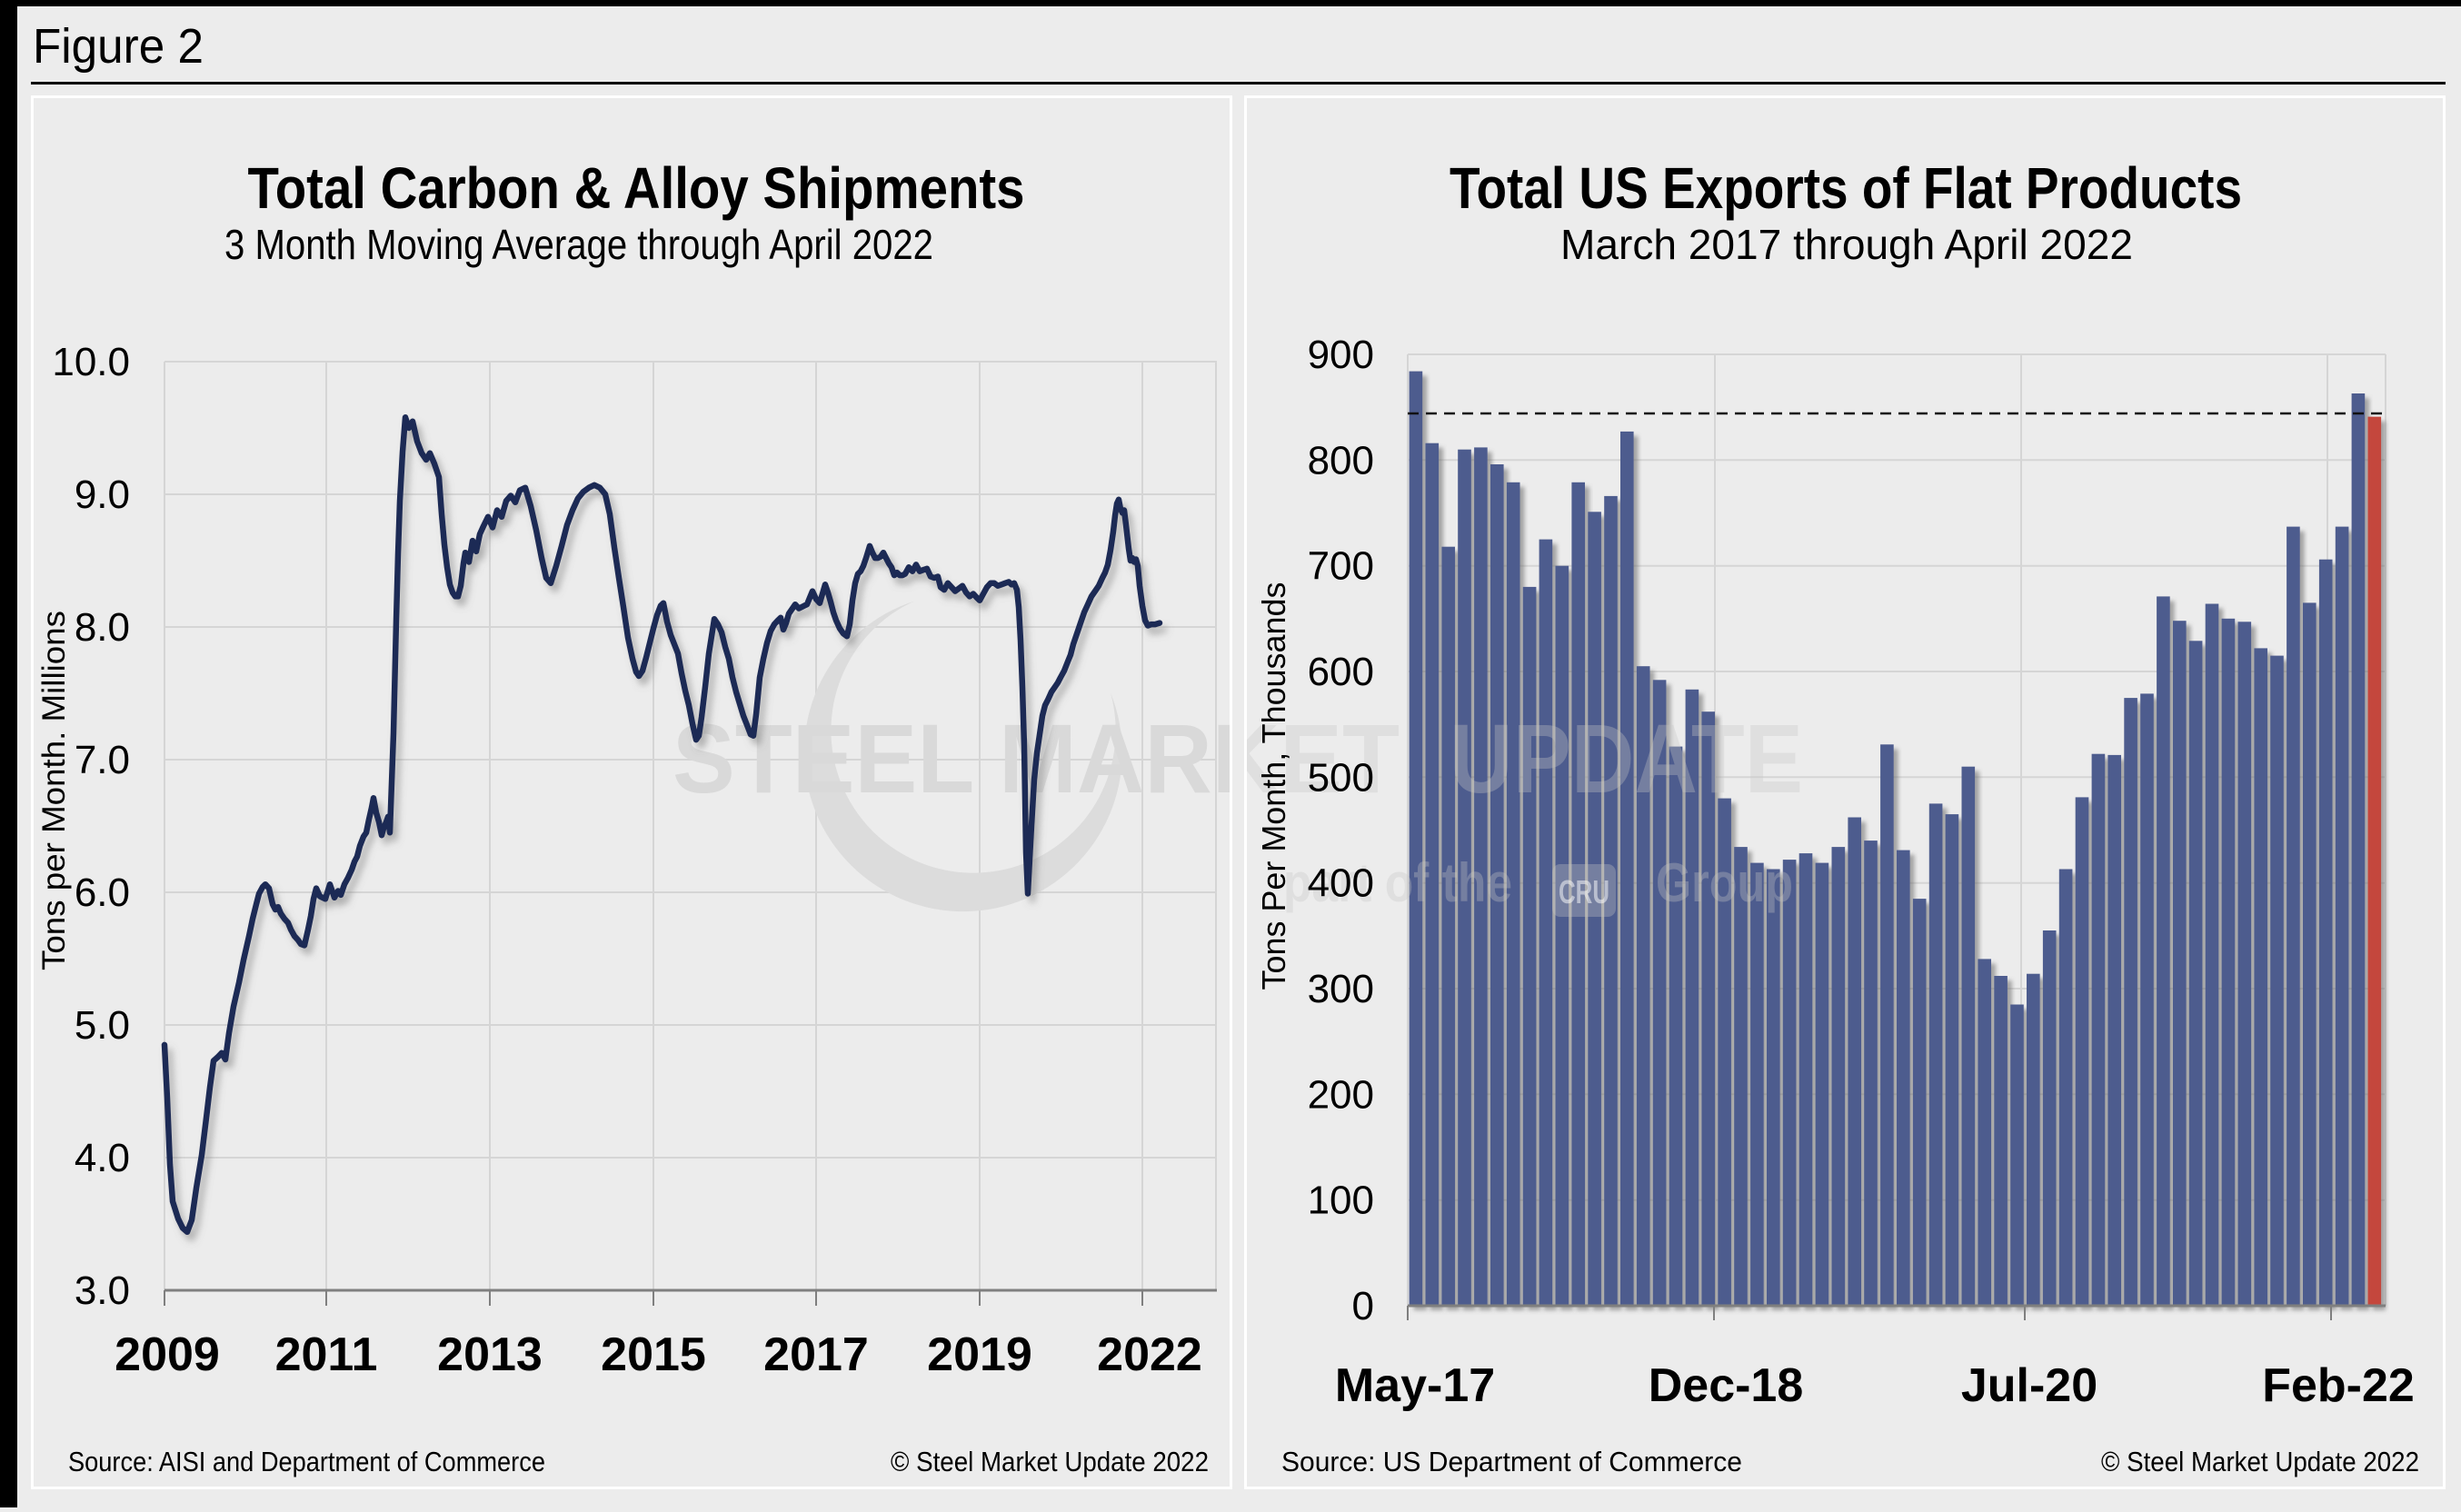 The image size is (2461, 1512). Describe the element at coordinates (1341, 1201) in the screenshot. I see `svg-text: 100` at that location.